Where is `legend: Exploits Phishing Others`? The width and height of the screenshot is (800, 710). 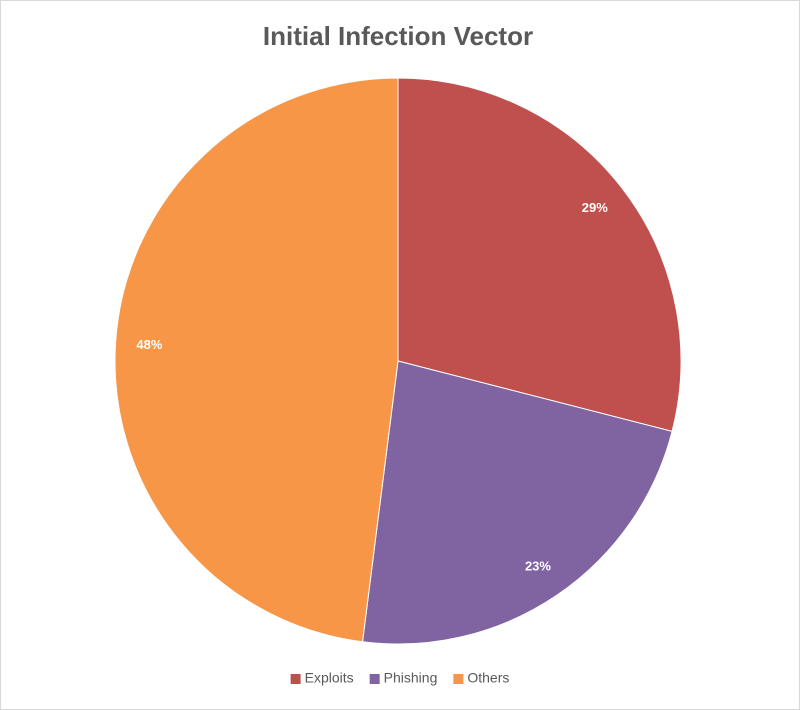 legend: Exploits Phishing Others is located at coordinates (399, 678).